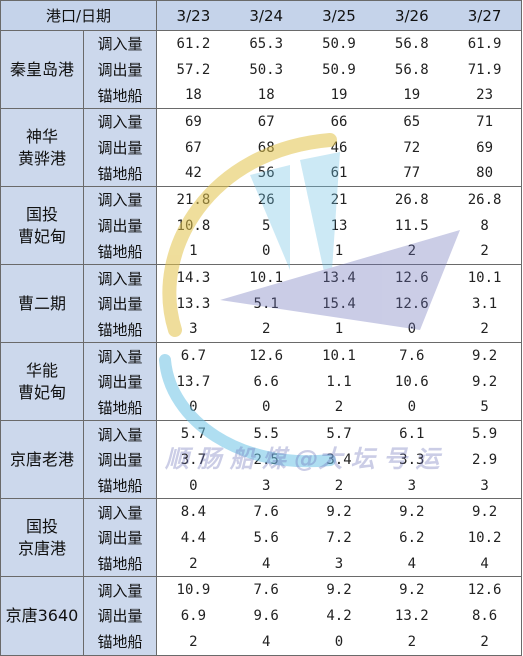 Image resolution: width=523 pixels, height=656 pixels. I want to click on port-name: 京唐老港, so click(42, 460).